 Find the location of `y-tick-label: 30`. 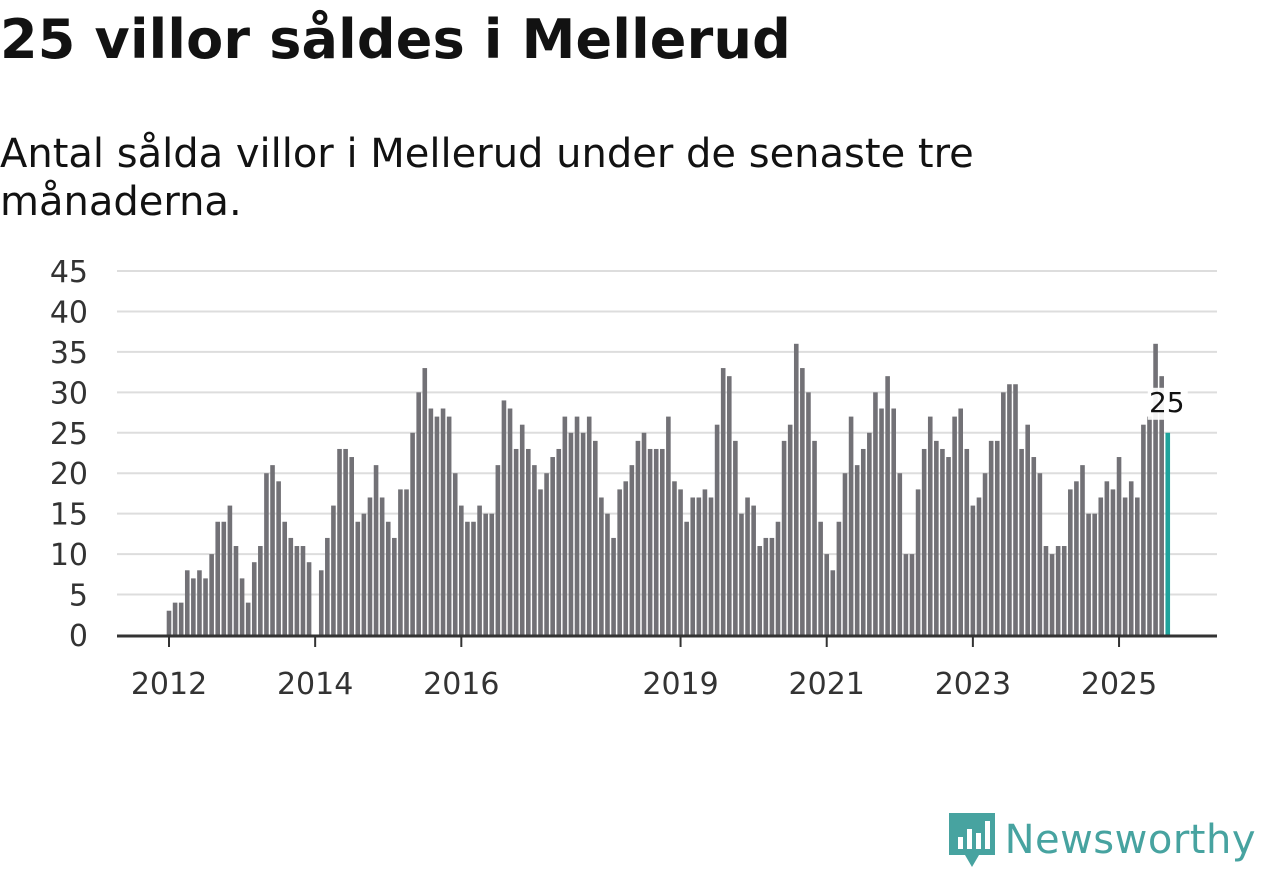

y-tick-label: 30 is located at coordinates (69, 393).